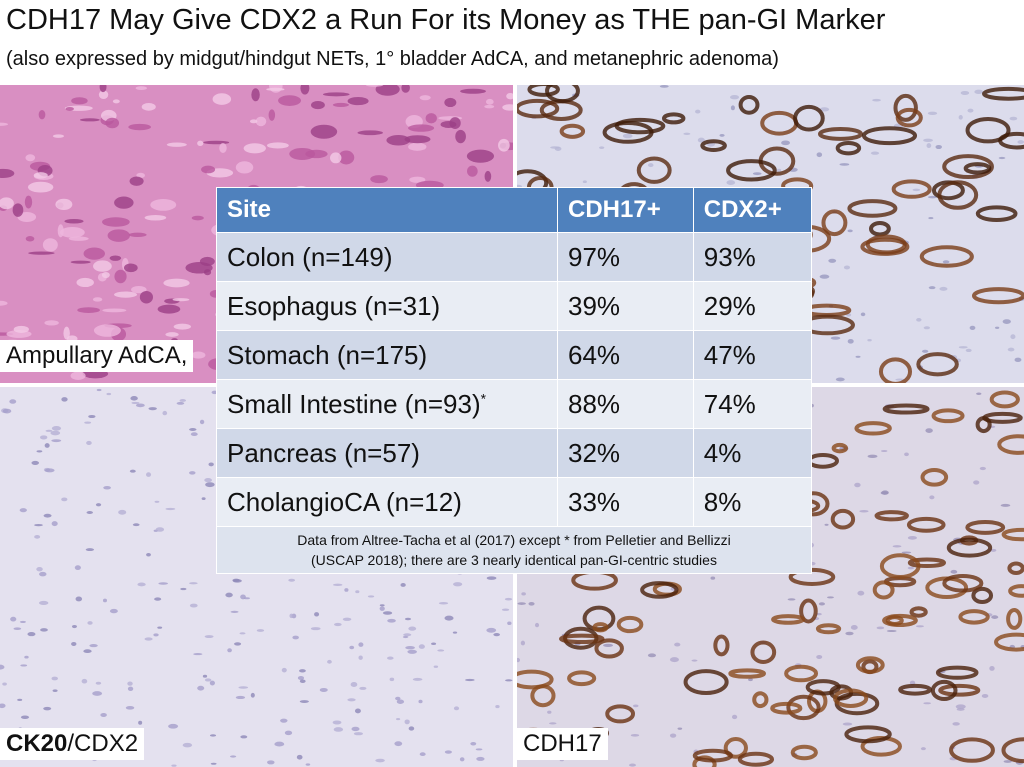 This screenshot has height=767, width=1024. Describe the element at coordinates (387, 502) in the screenshot. I see `table-cell: CholangioCA (n=12)` at that location.